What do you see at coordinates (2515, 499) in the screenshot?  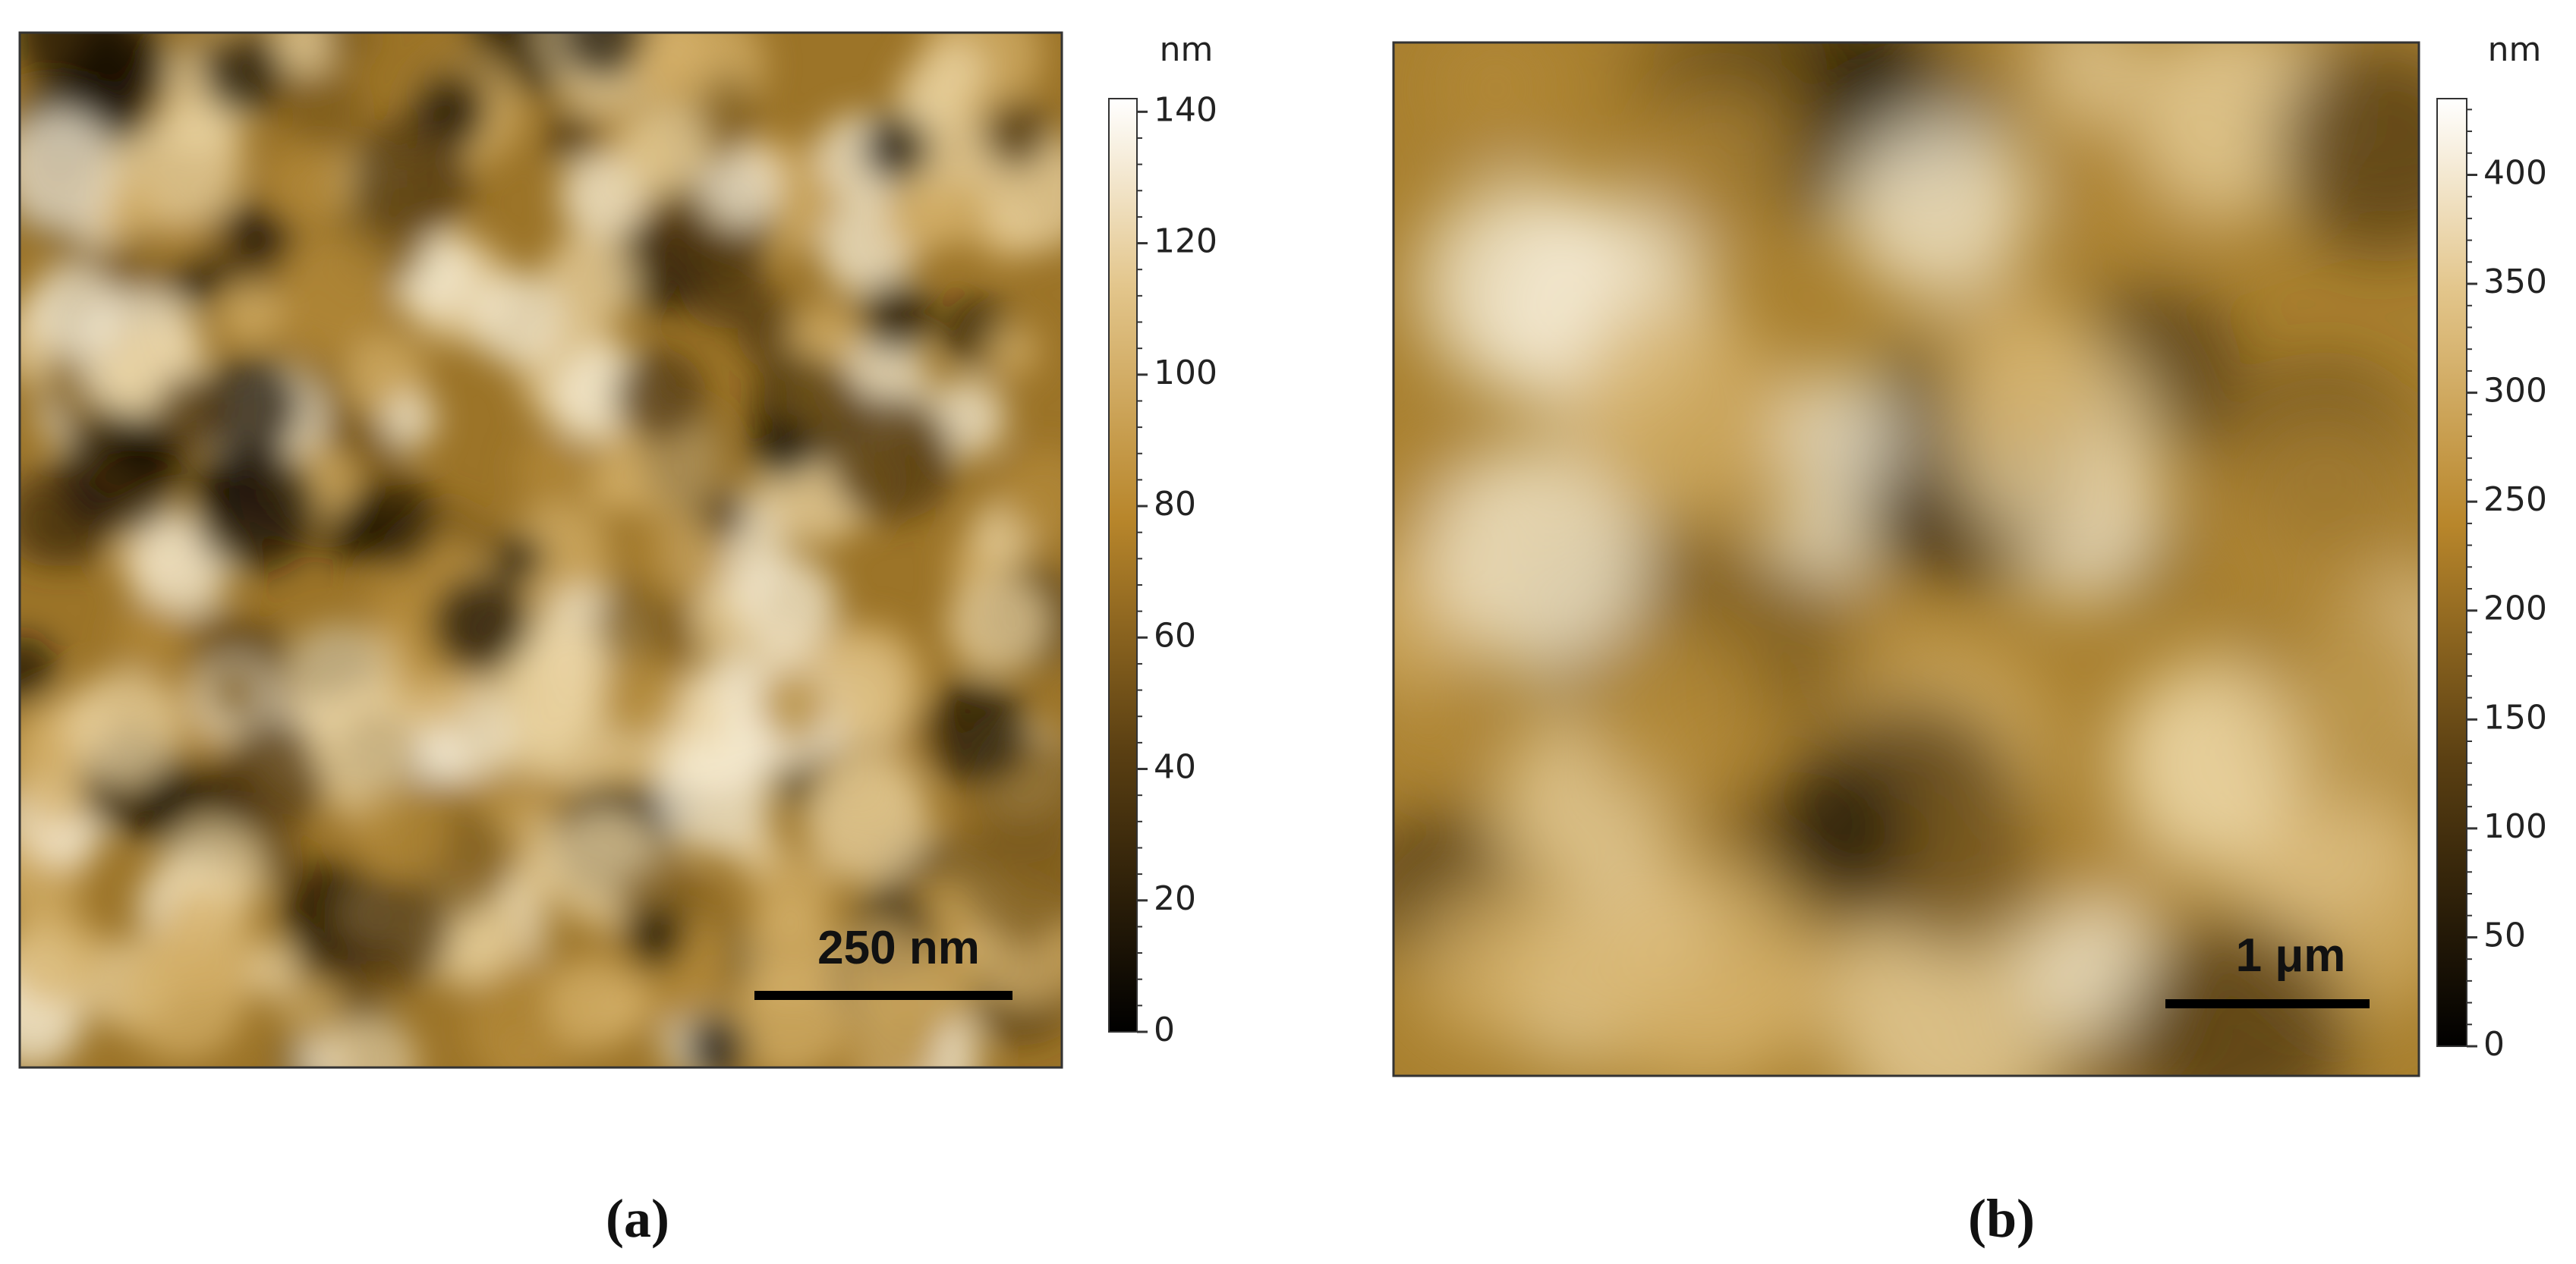 I see `tick-label: 250` at bounding box center [2515, 499].